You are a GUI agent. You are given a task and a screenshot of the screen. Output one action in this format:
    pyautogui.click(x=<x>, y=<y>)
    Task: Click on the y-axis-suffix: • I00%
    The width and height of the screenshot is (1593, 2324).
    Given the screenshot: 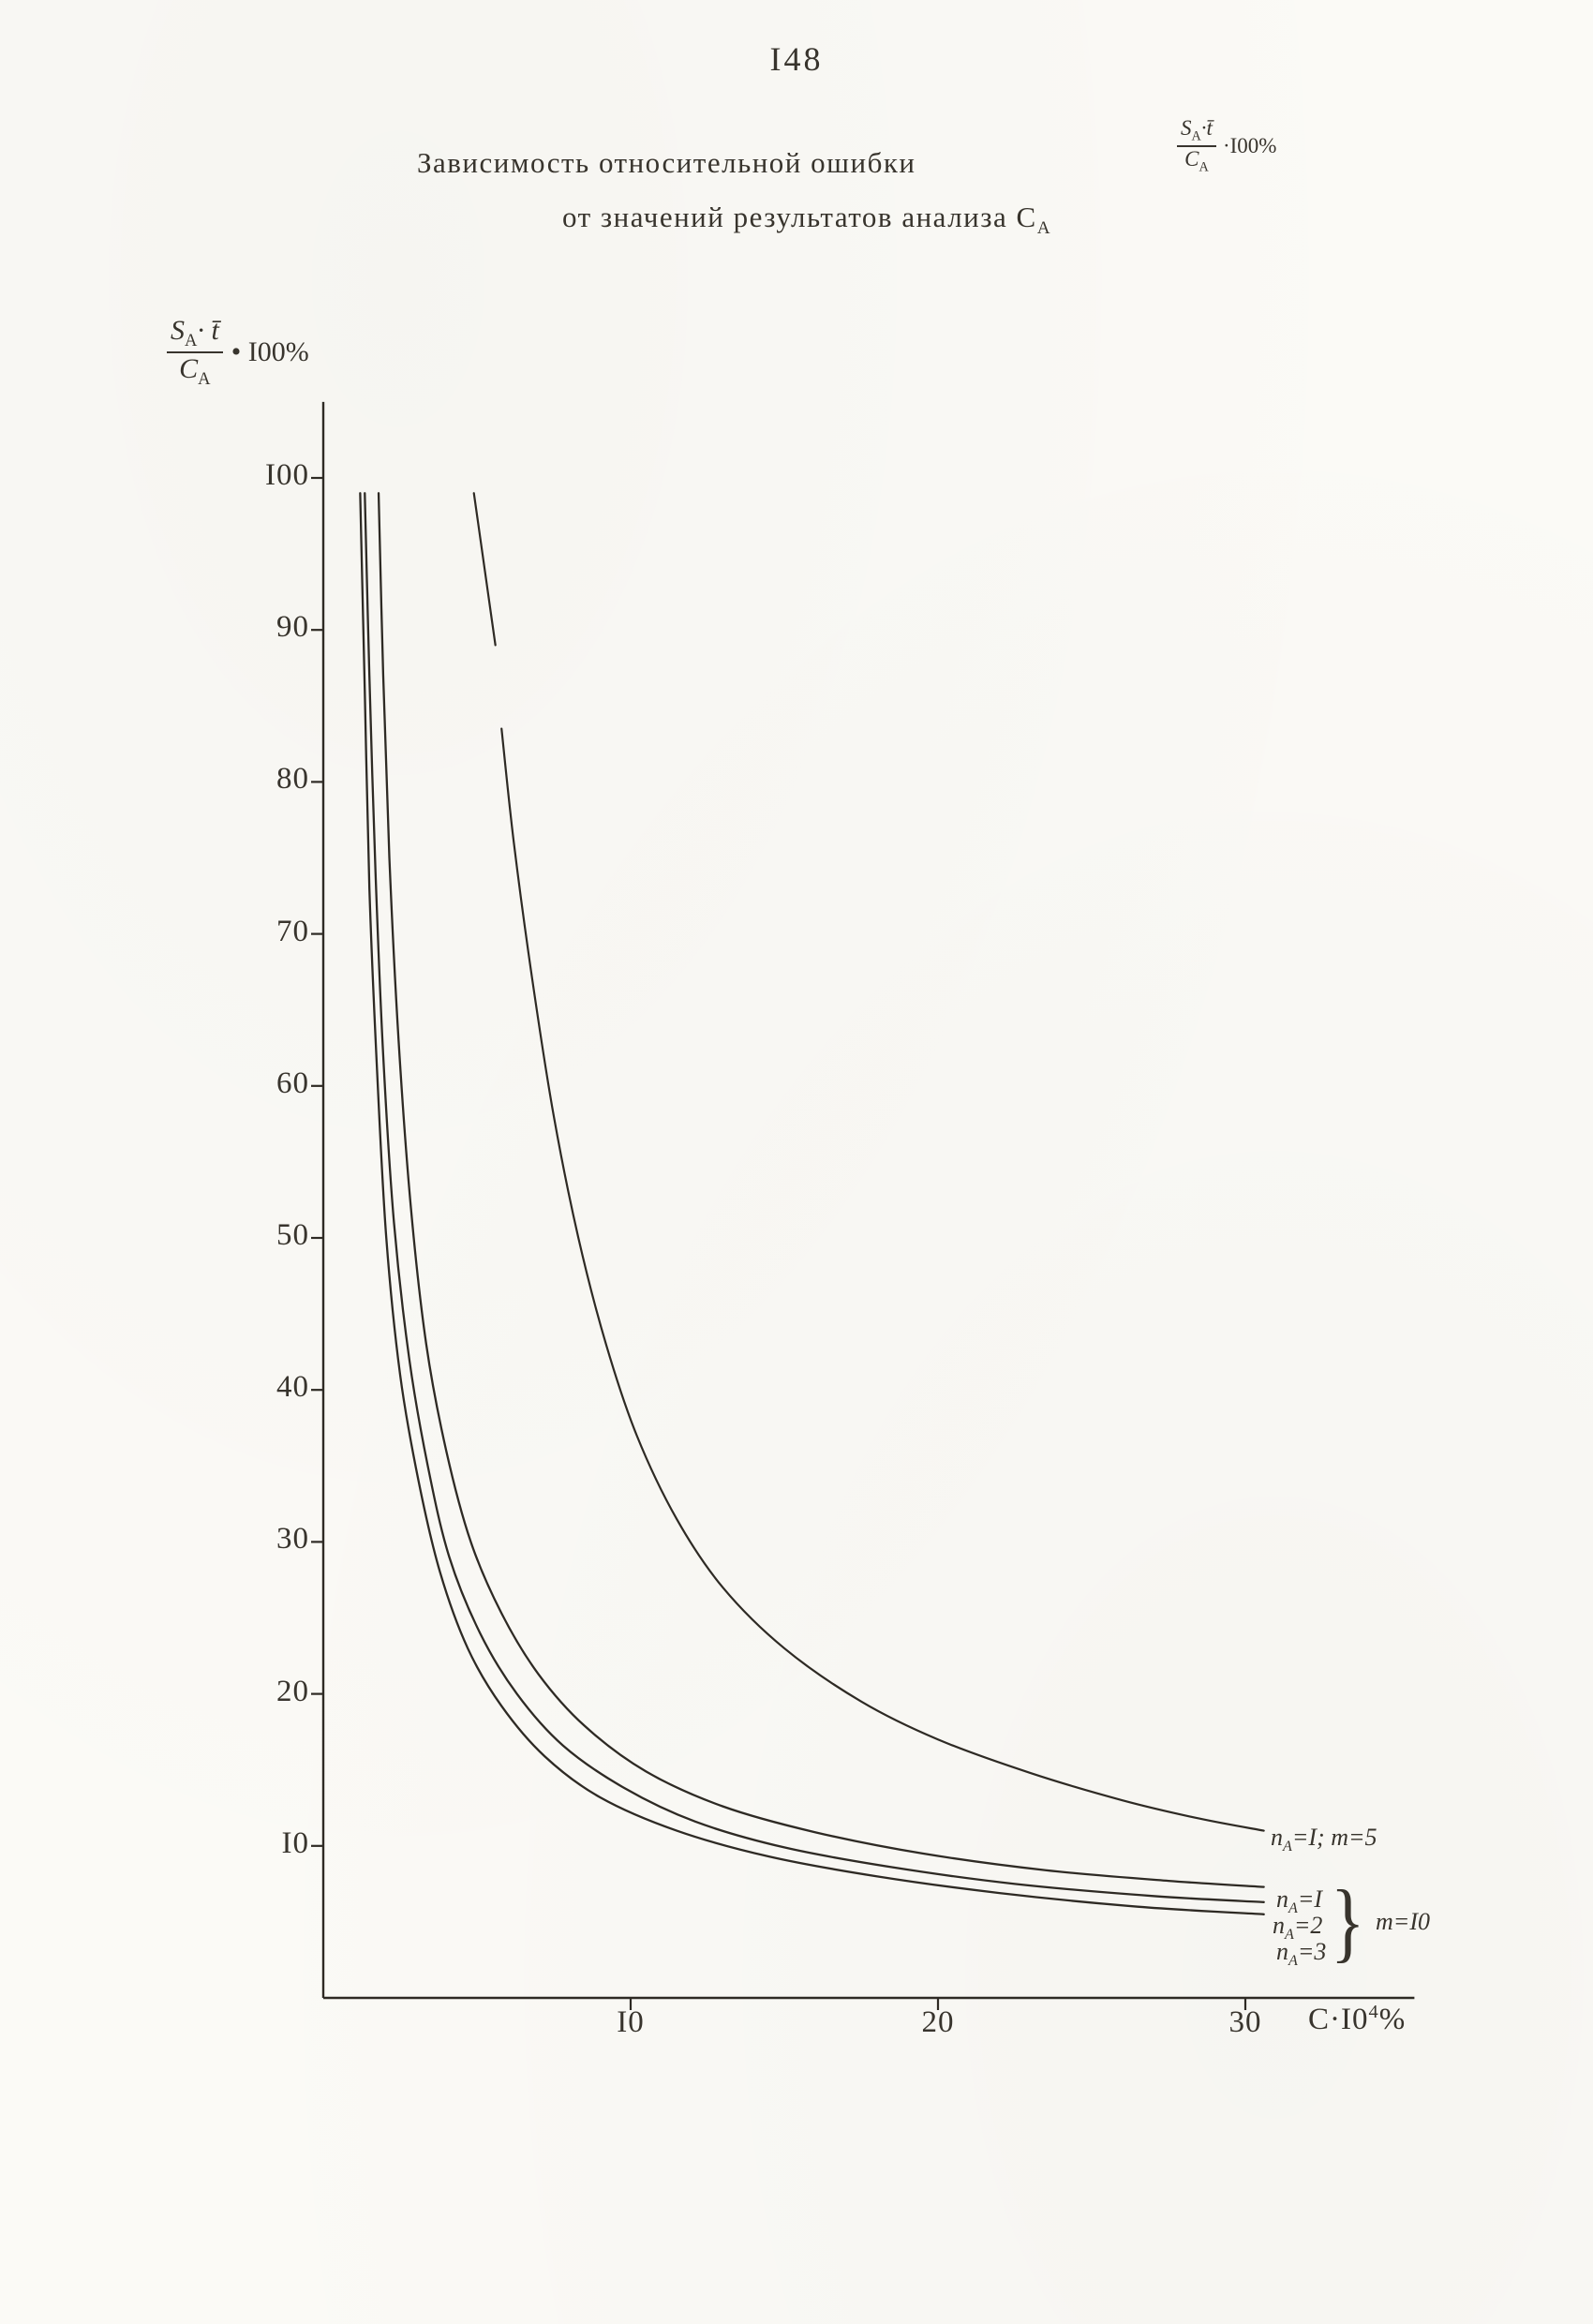 What is the action you would take?
    pyautogui.click(x=270, y=351)
    